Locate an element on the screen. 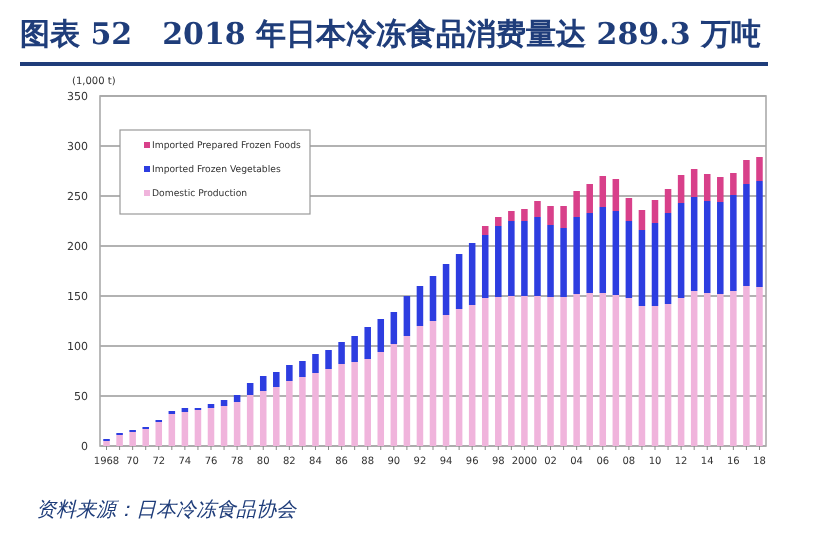  chart-title: 图表 52 2018 年日本冷冻食品消费量达 289.3 万吨 is located at coordinates (390, 34).